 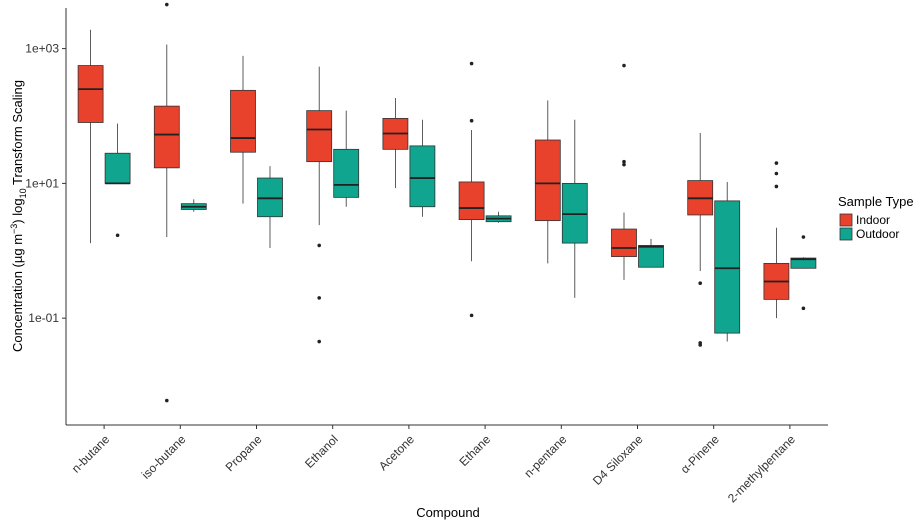 I want to click on box-indoor-acetone, so click(x=395, y=143).